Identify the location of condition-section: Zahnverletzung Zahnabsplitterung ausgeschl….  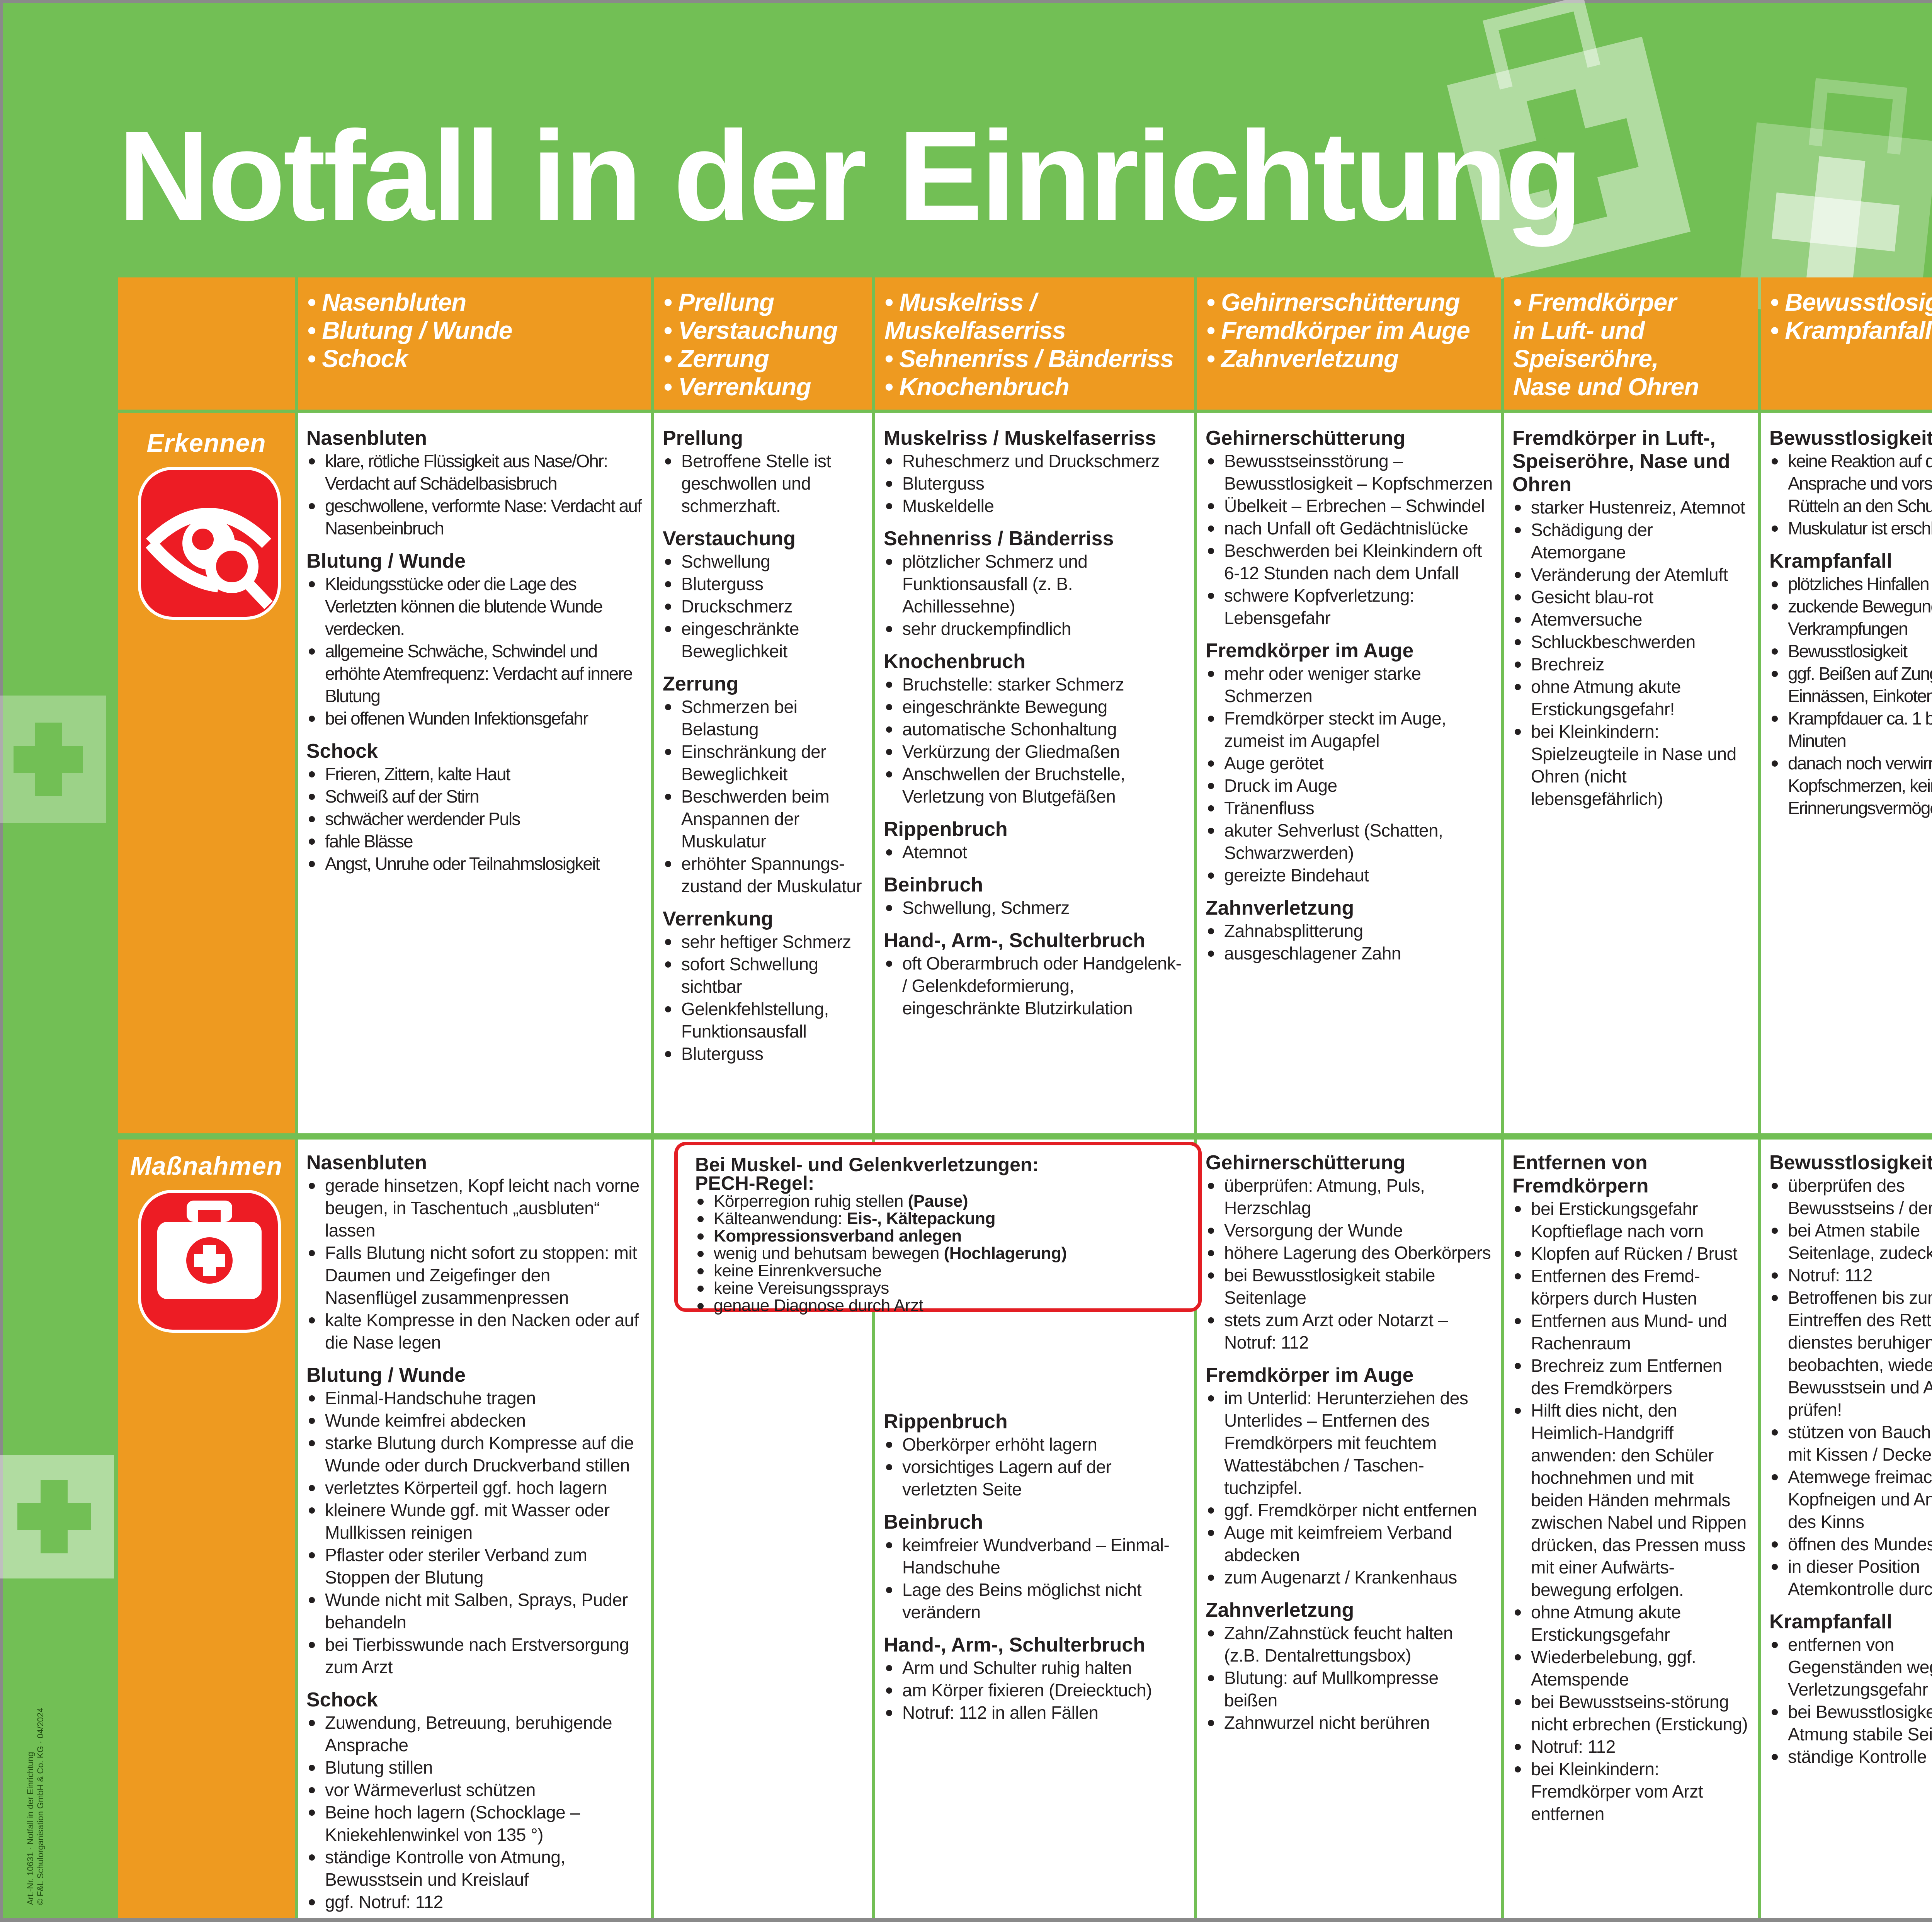
(1349, 930).